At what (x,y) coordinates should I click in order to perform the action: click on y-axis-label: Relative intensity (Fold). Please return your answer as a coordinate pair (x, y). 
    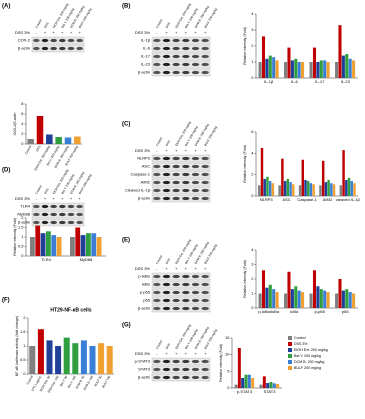
    Looking at the image, I should click on (221, 363).